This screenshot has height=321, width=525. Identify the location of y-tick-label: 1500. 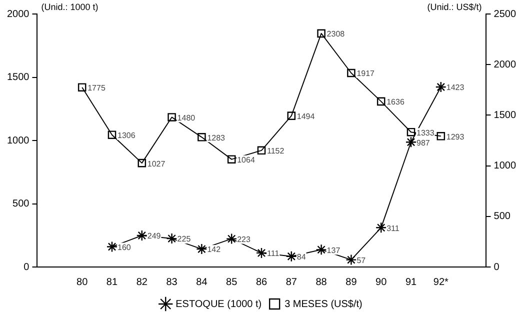
(18, 77).